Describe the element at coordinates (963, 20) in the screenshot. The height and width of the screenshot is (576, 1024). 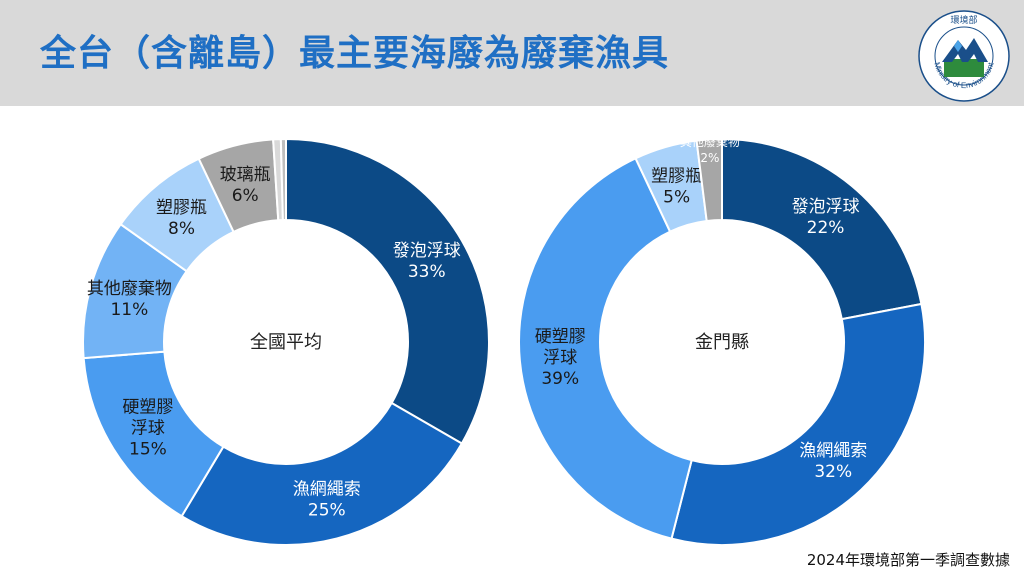
I see `logo-top-text: 環境部` at that location.